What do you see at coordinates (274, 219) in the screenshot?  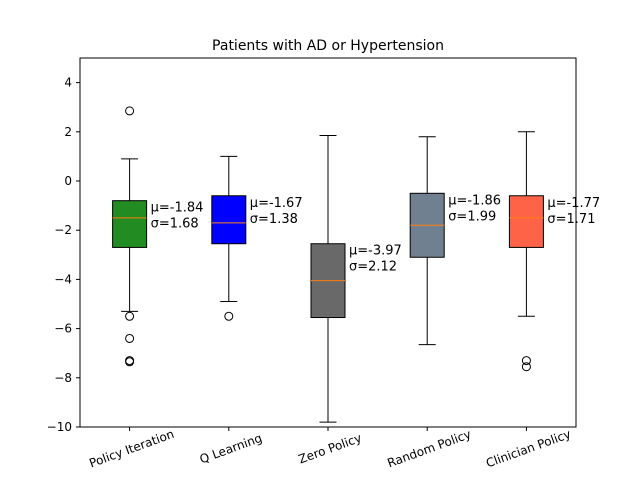 I see `std-annotation: σ=1.38` at bounding box center [274, 219].